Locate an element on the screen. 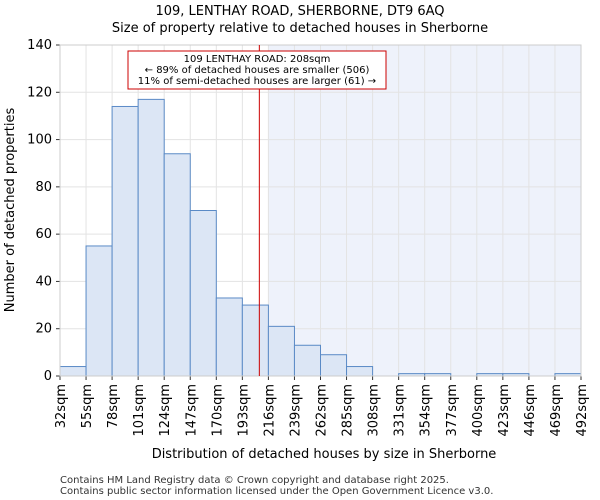 Image resolution: width=600 pixels, height=500 pixels. x-tick-label: 216sqm is located at coordinates (269, 410).